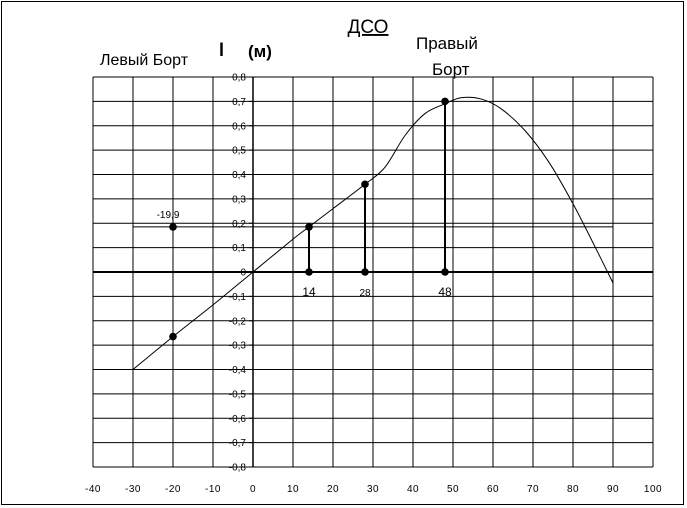 This screenshot has width=687, height=508. I want to click on x-tick-label: 60, so click(493, 489).